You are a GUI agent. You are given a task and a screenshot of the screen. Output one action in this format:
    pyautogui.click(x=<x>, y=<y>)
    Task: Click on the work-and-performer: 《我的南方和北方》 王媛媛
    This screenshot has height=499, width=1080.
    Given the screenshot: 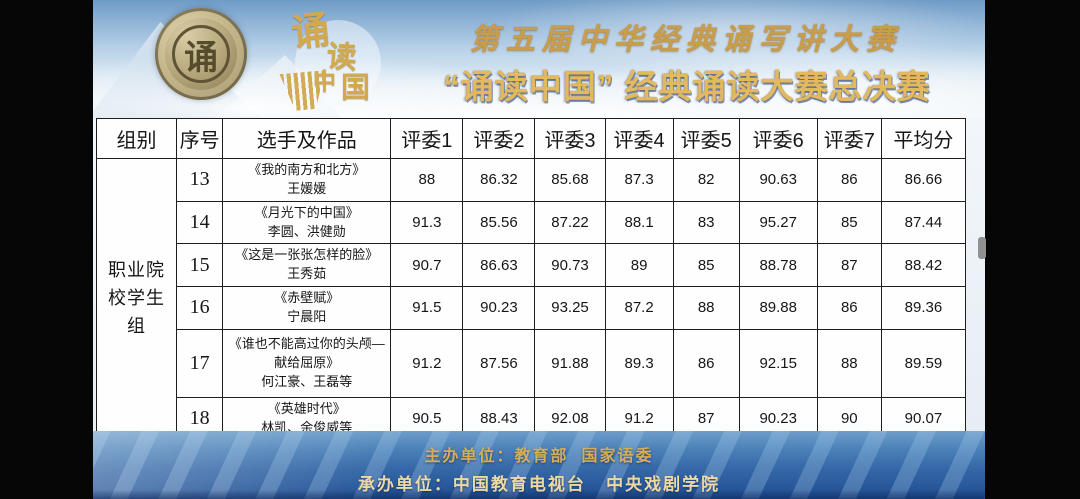 What is the action you would take?
    pyautogui.click(x=307, y=180)
    